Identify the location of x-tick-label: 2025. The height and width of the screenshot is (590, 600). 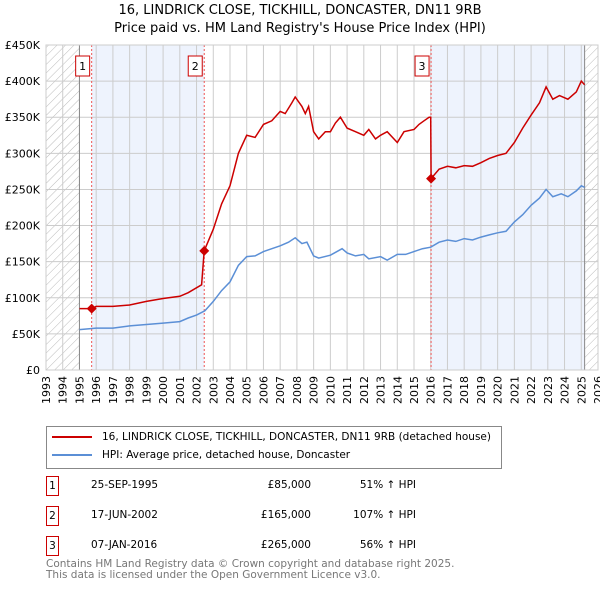
(581, 390).